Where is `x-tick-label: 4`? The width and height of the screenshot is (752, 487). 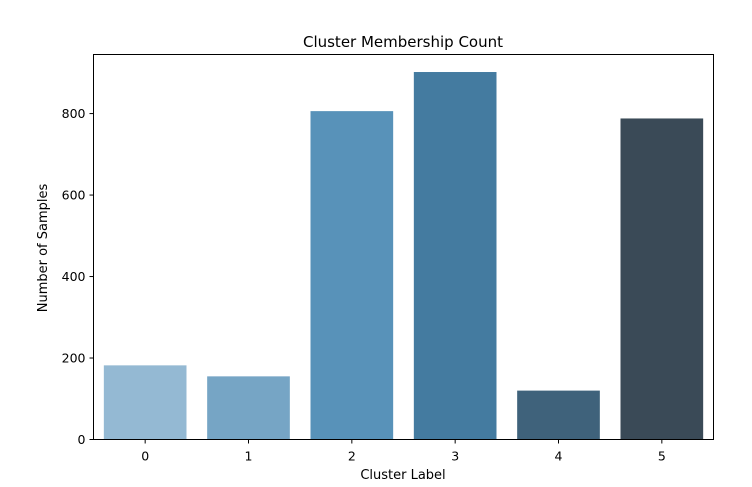
x-tick-label: 4 is located at coordinates (559, 456).